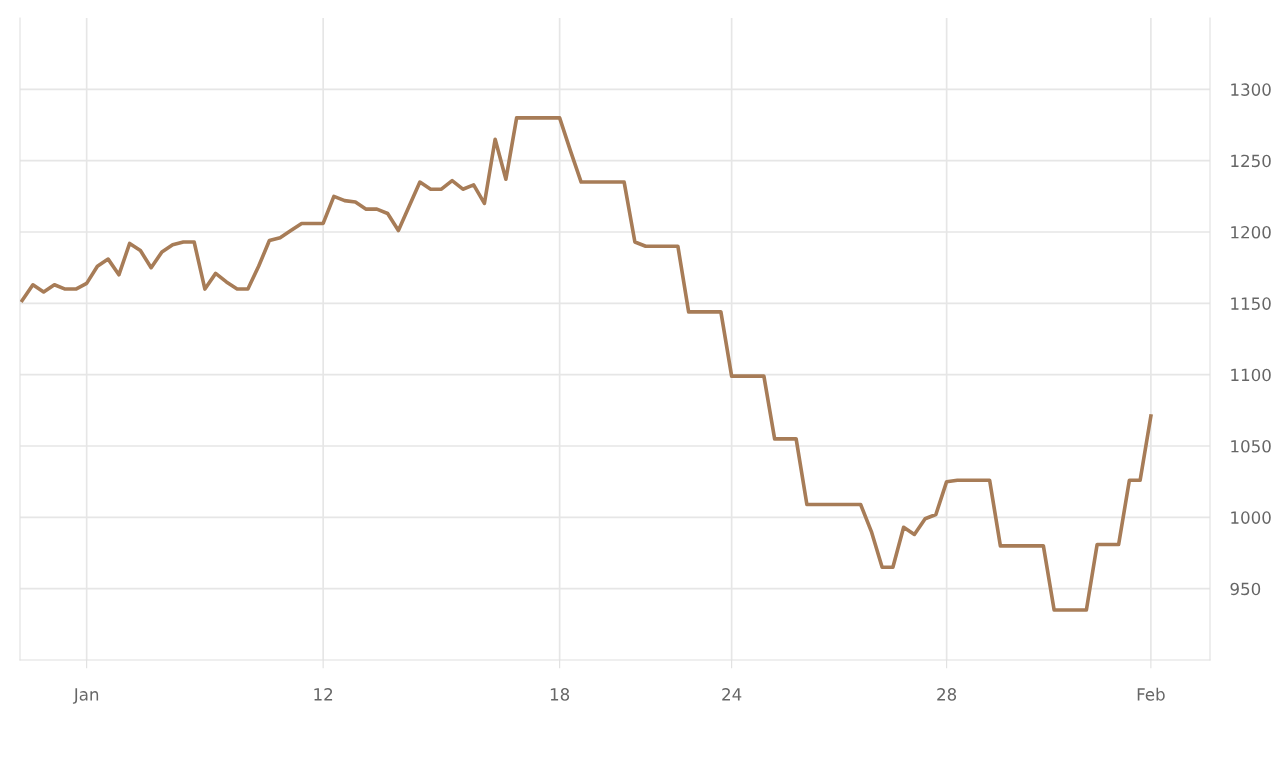 This screenshot has width=1280, height=765. Describe the element at coordinates (1251, 161) in the screenshot. I see `y-tick-label: 1250` at that location.